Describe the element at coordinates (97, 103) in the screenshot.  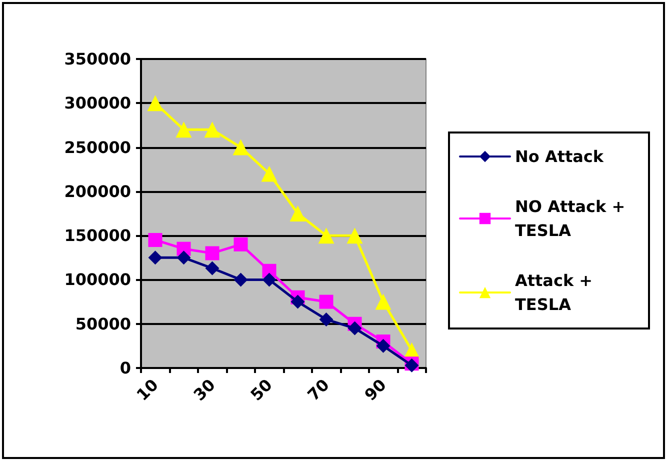
I see `y-tick-label: 300000` at that location.